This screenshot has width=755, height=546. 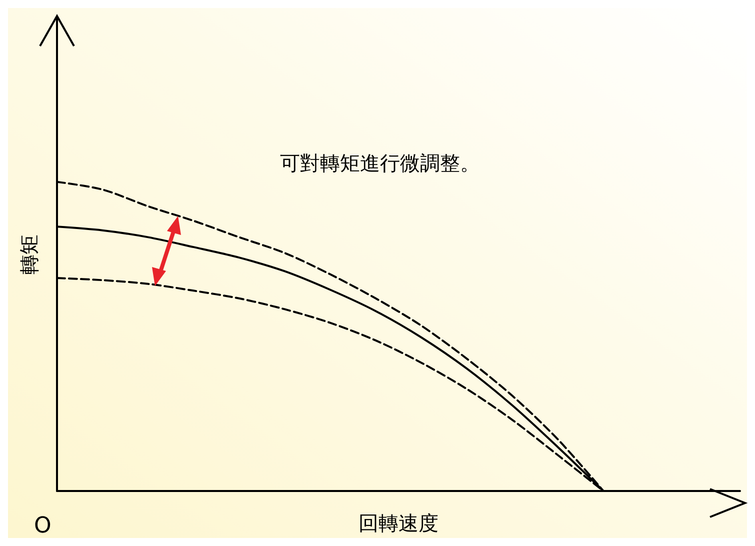 What do you see at coordinates (398, 523) in the screenshot?
I see `x-axis-title: 回轉速度` at bounding box center [398, 523].